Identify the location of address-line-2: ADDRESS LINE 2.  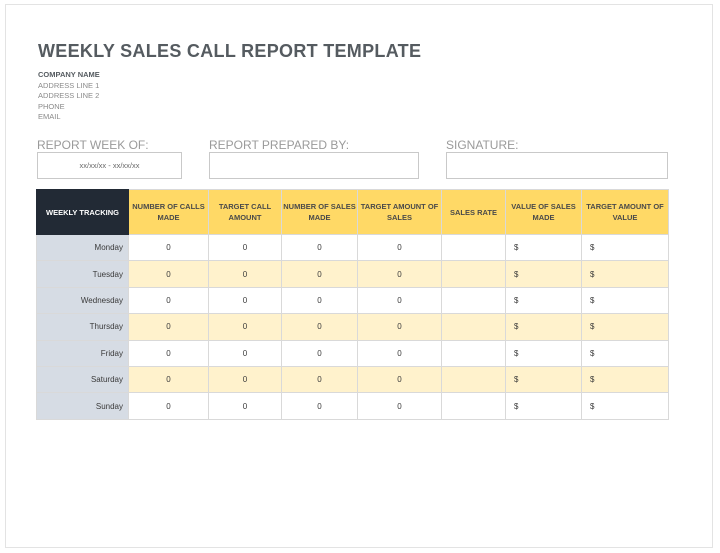
(69, 95).